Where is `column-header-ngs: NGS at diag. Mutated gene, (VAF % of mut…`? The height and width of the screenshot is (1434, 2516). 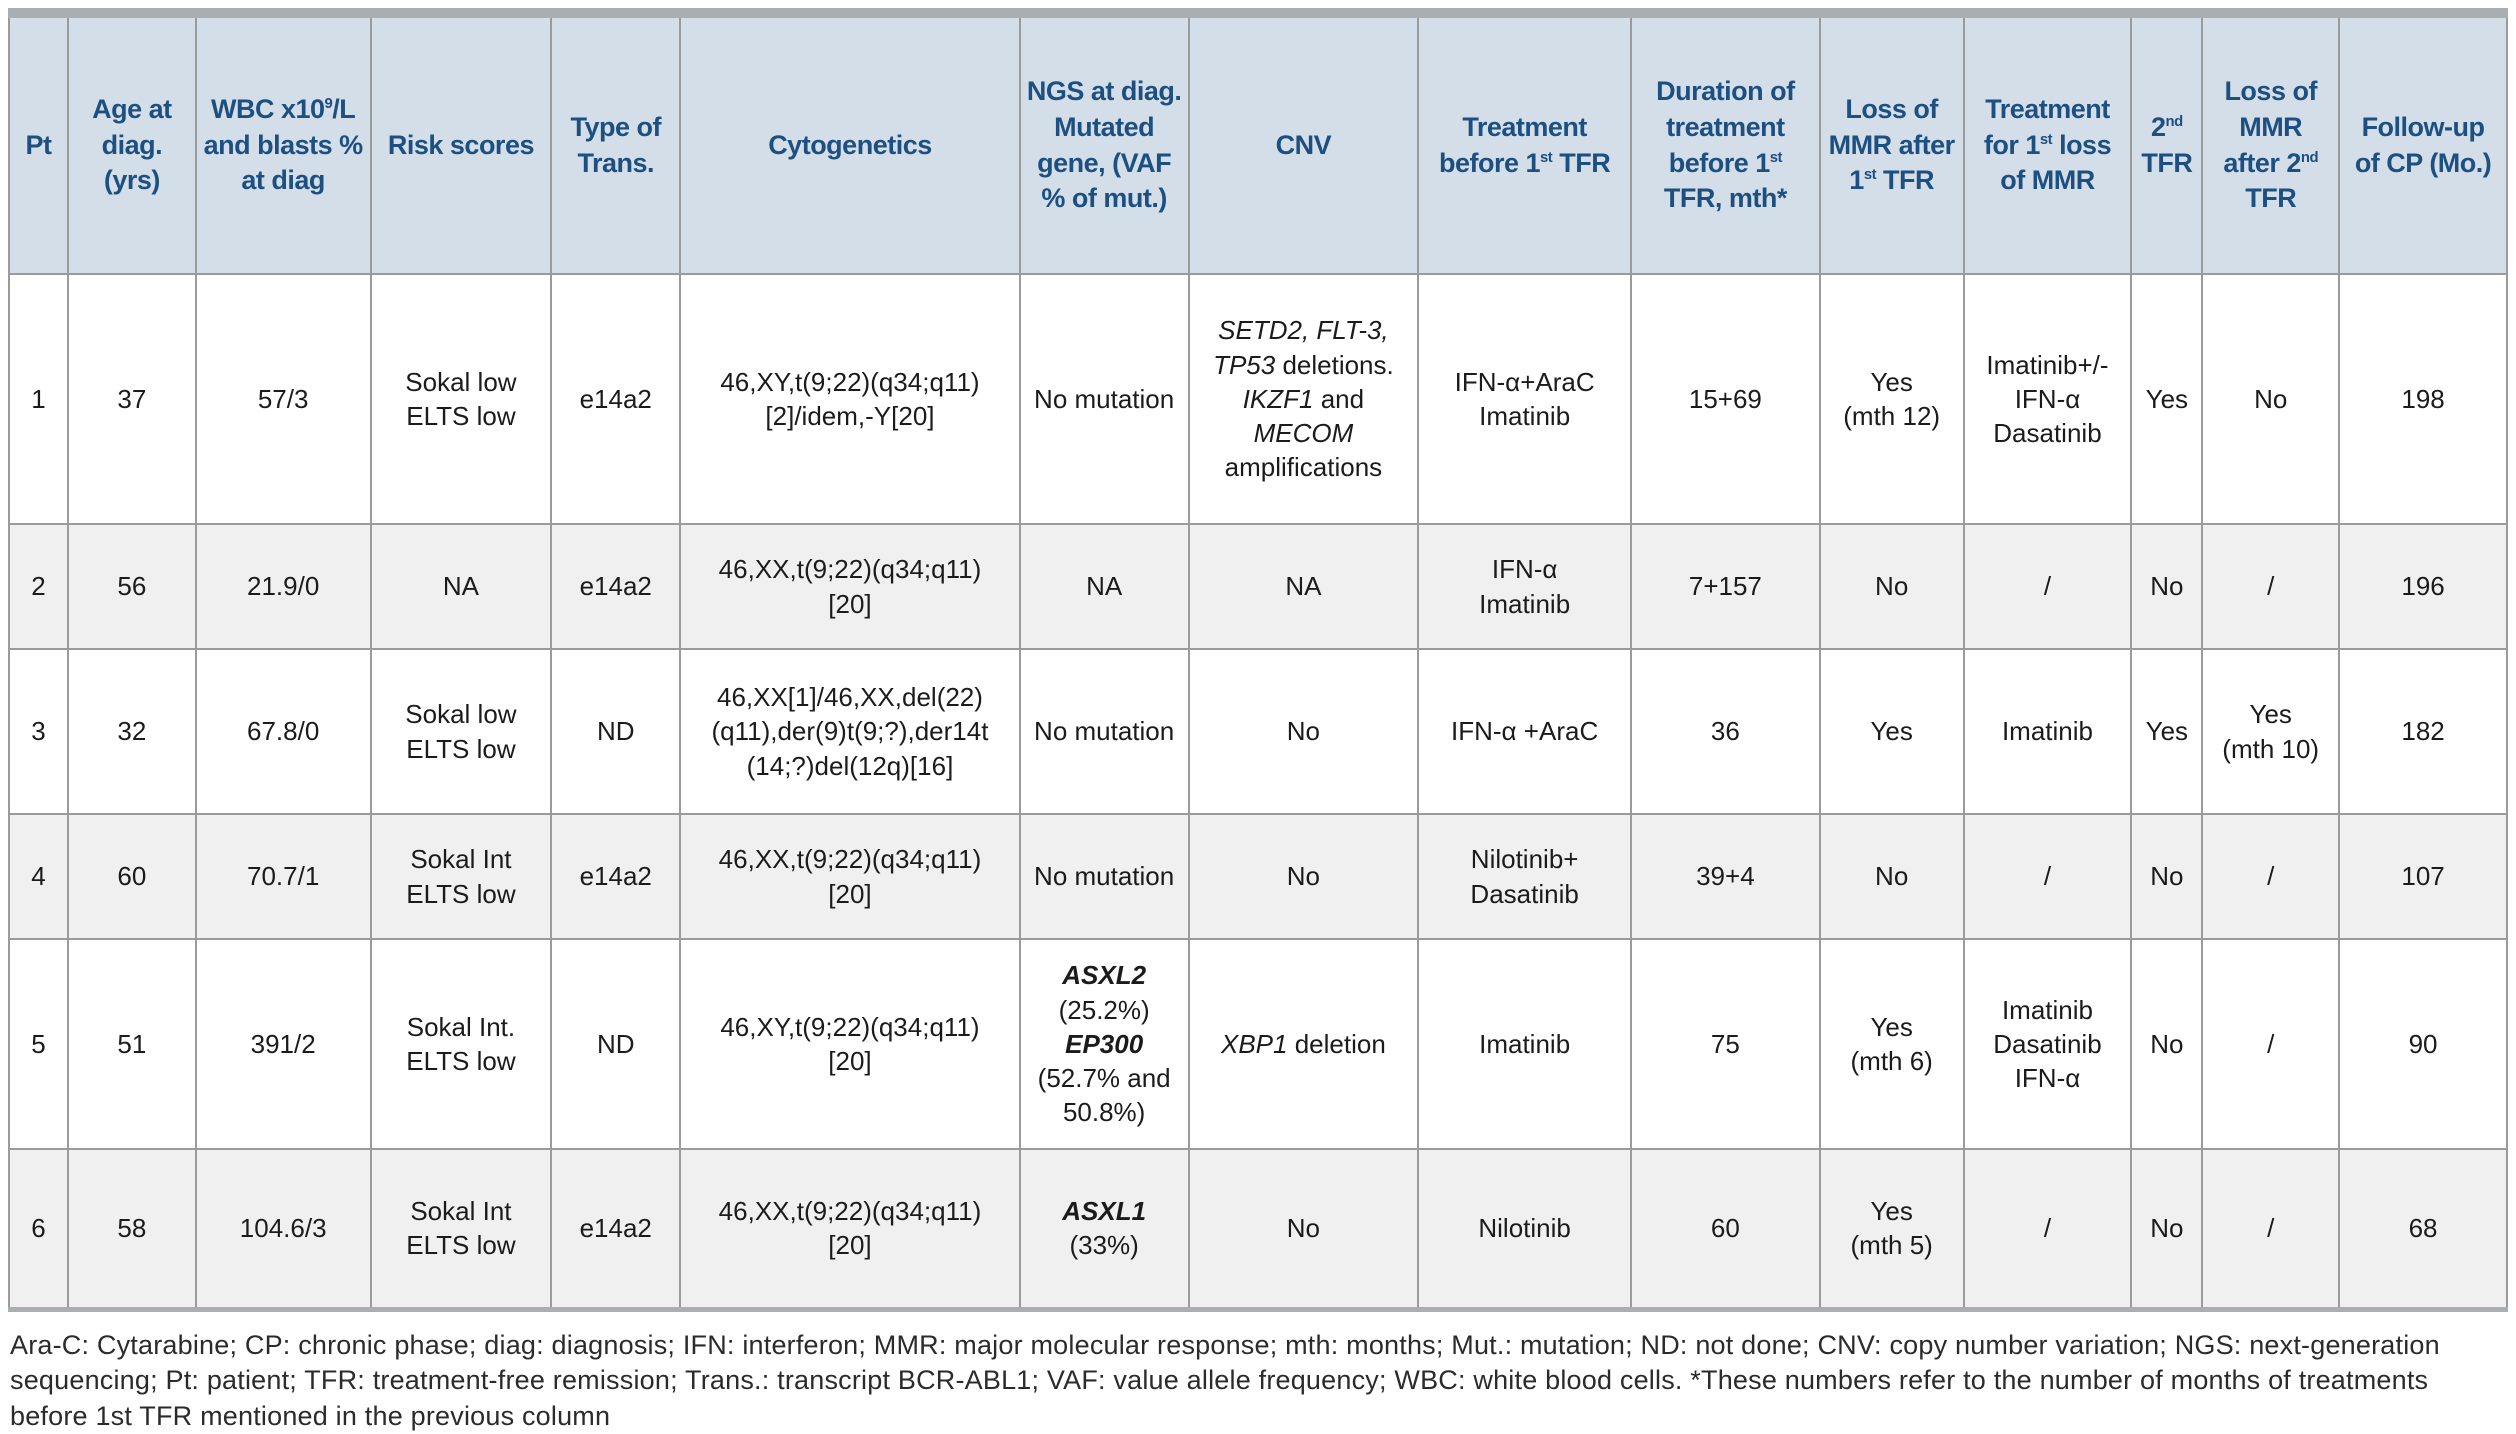 column-header-ngs: NGS at diag. Mutated gene, (VAF % of mut… is located at coordinates (1104, 143).